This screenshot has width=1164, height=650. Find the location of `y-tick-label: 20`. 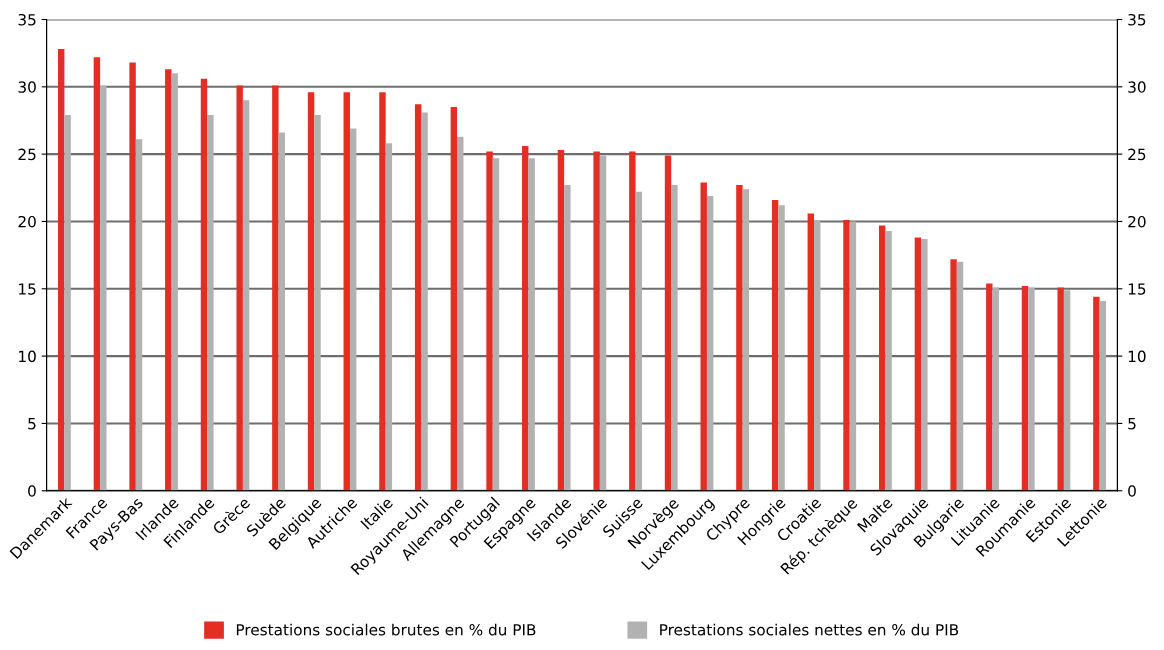

y-tick-label: 20 is located at coordinates (27, 221).